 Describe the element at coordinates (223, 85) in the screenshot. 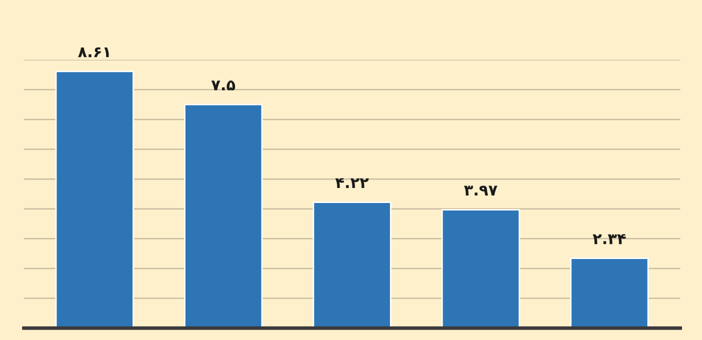

I see `data-label: ۷.۵` at that location.